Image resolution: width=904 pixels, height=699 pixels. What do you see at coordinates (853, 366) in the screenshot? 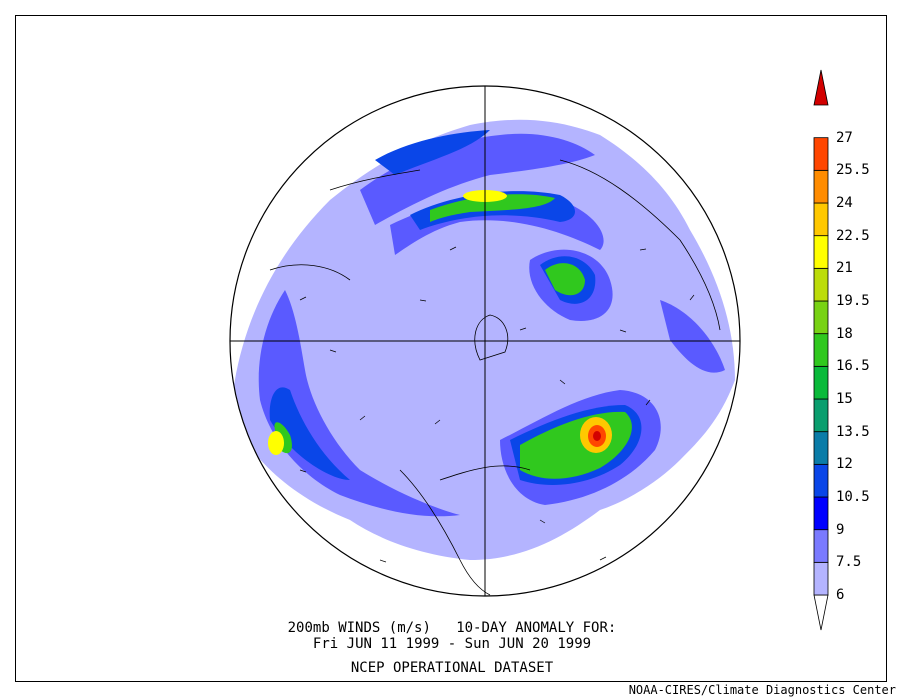
I see `colorbar-tick-label: 16.5` at bounding box center [853, 366].